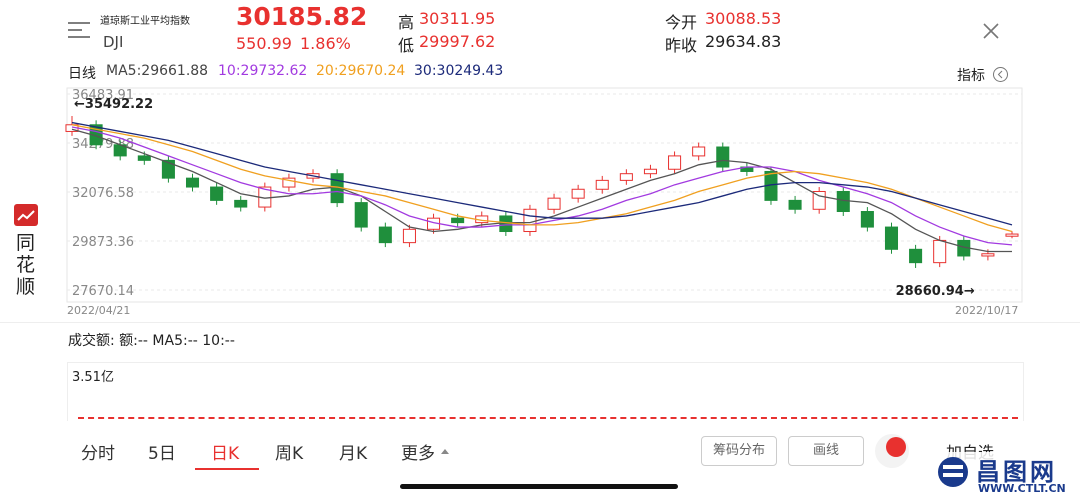 This screenshot has width=1080, height=499. I want to click on volume-legend: 成交额: 额:-- MA5:-- 10:--, so click(151, 341).